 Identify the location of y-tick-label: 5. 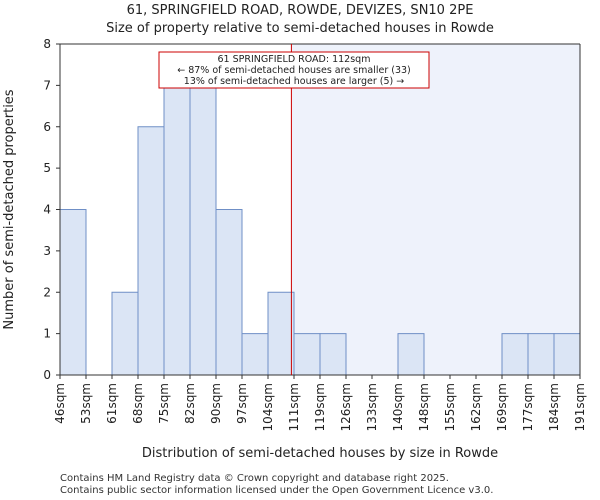
(47, 168).